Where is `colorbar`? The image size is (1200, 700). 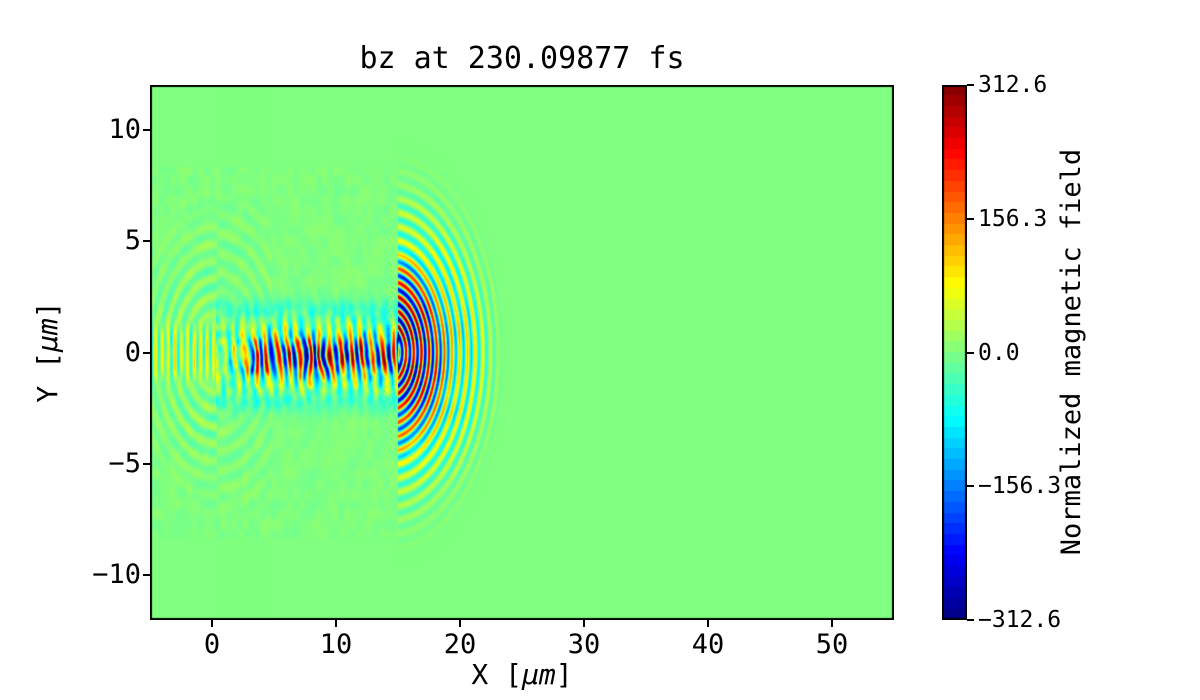
colorbar is located at coordinates (954, 352).